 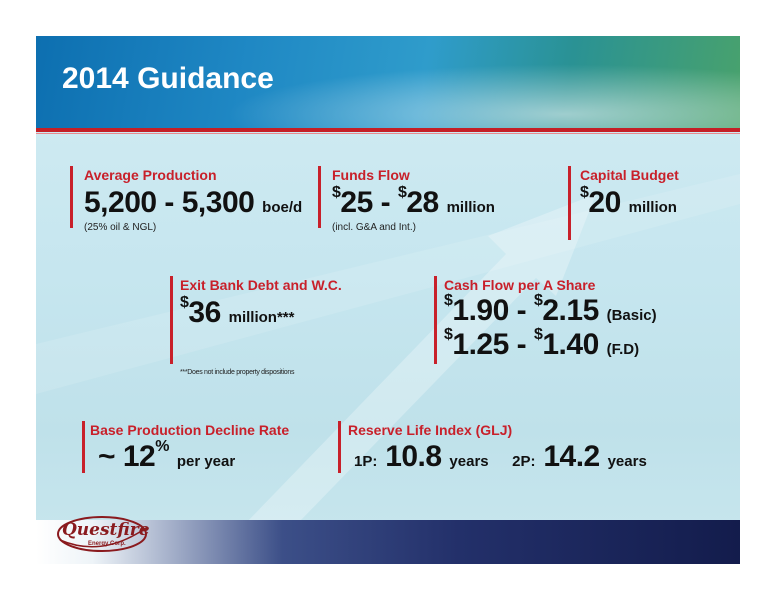 I want to click on cash-flow-fd-value: $1.25 - $1.40 (F.D), so click(x=542, y=344).